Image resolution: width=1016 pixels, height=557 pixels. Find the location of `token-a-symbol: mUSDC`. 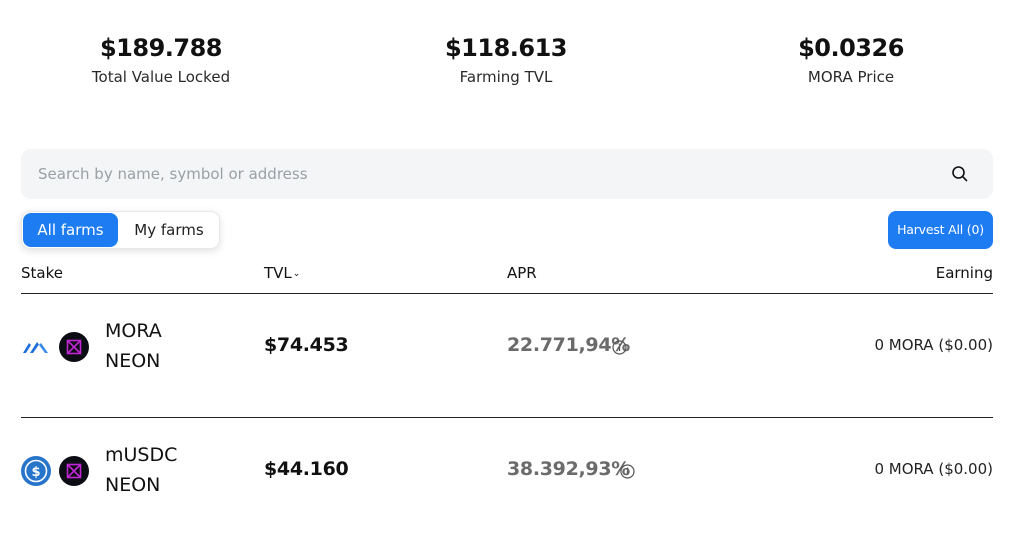

token-a-symbol: mUSDC is located at coordinates (141, 455).